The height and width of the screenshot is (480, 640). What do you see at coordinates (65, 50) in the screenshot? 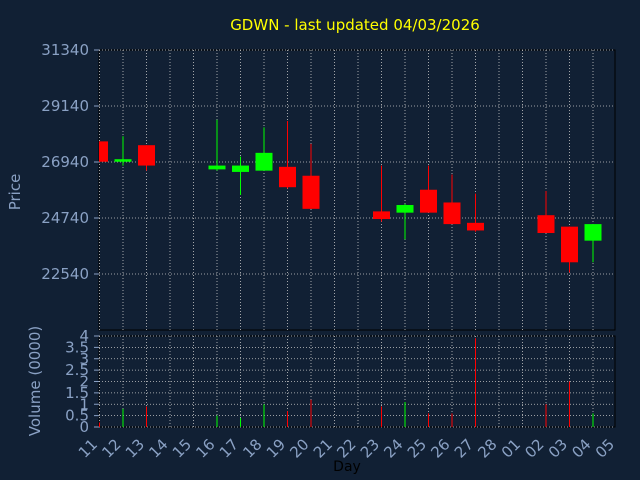
I see `price-tick-label: 31340` at bounding box center [65, 50].